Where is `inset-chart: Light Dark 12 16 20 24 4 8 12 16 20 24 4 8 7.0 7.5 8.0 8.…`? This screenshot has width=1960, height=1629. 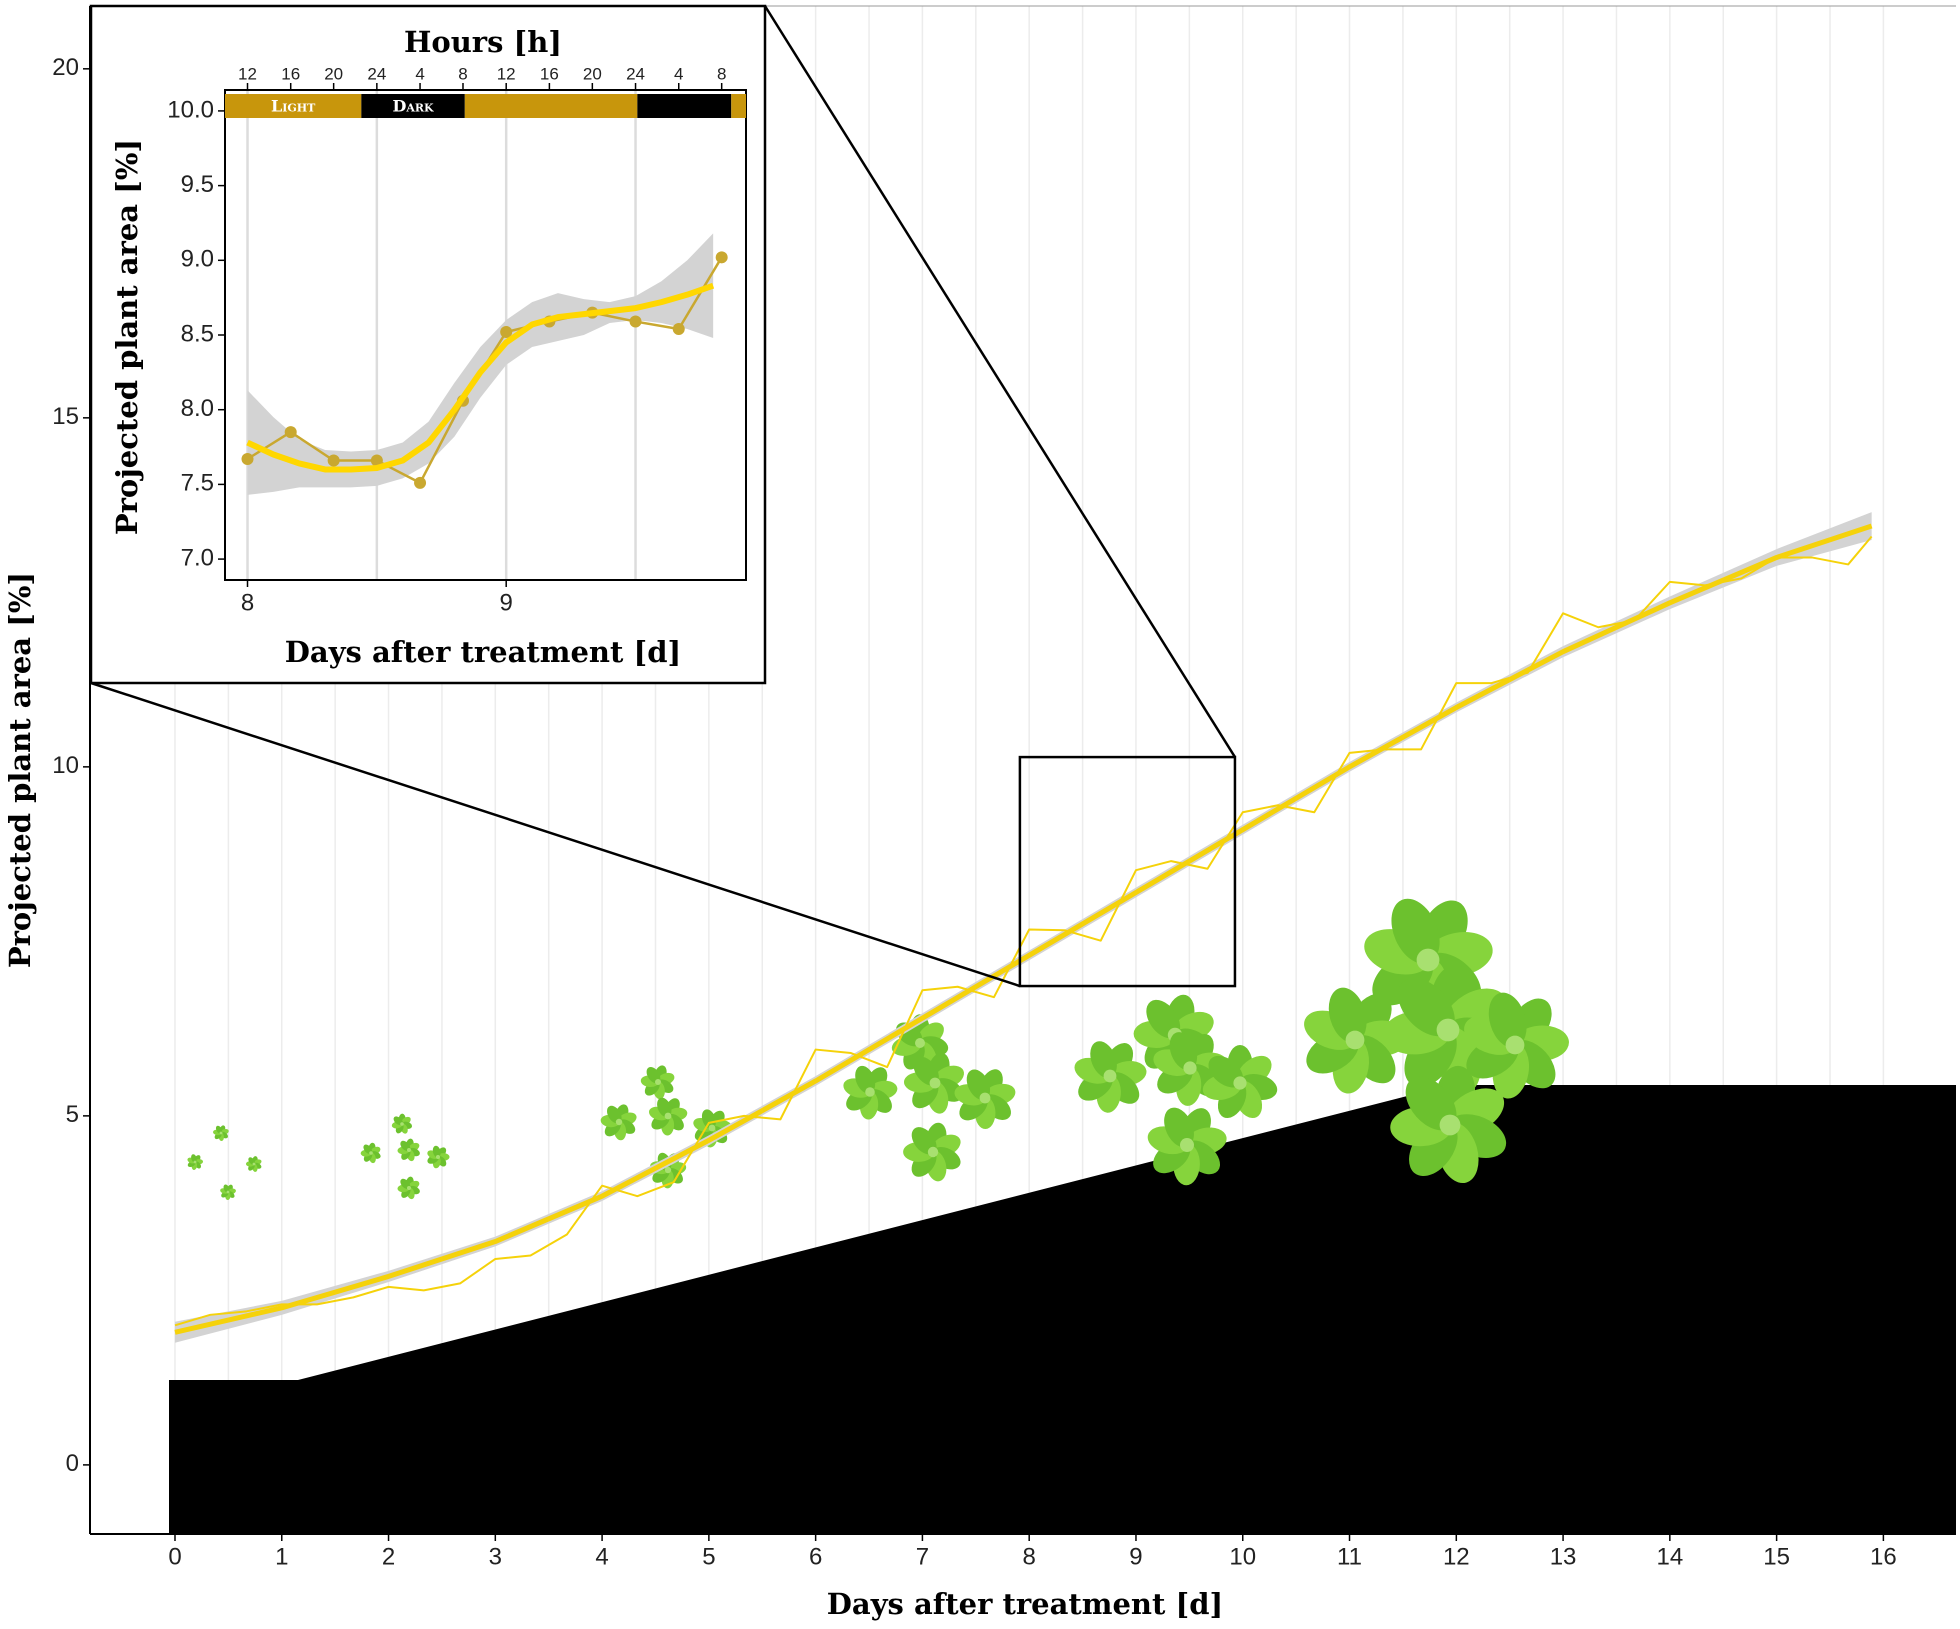
inset-chart: Light Dark 12 16 20 24 4 8 12 16 20 24 4 8 7.0 7.5 8.0 8.… is located at coordinates (457, 340).